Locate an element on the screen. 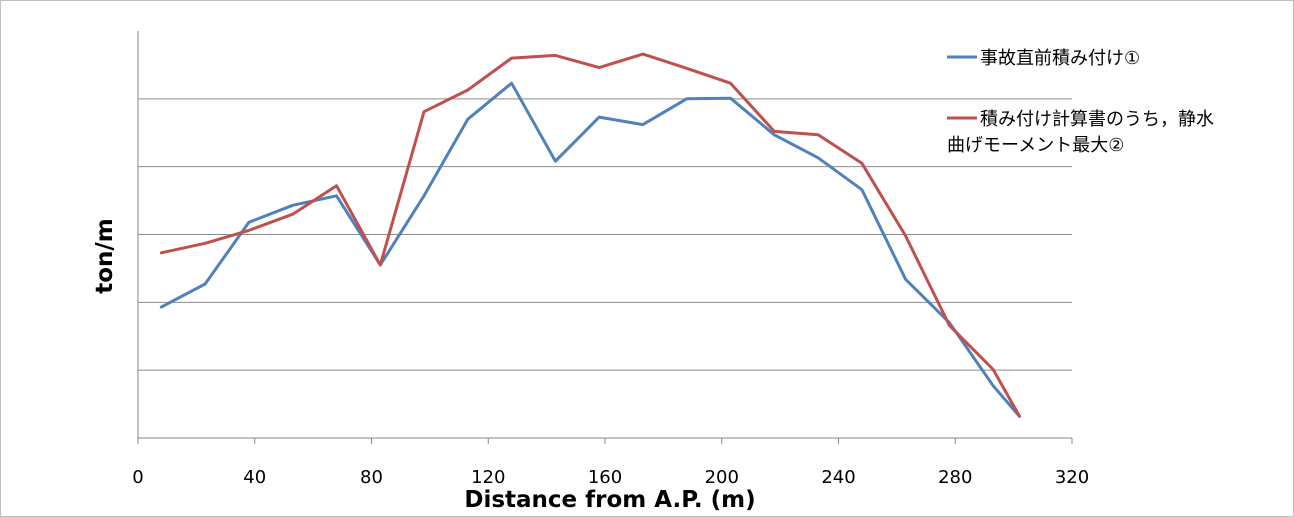 This screenshot has width=1294, height=517. x-axis-title: Distance from A.P. (m) is located at coordinates (609, 500).